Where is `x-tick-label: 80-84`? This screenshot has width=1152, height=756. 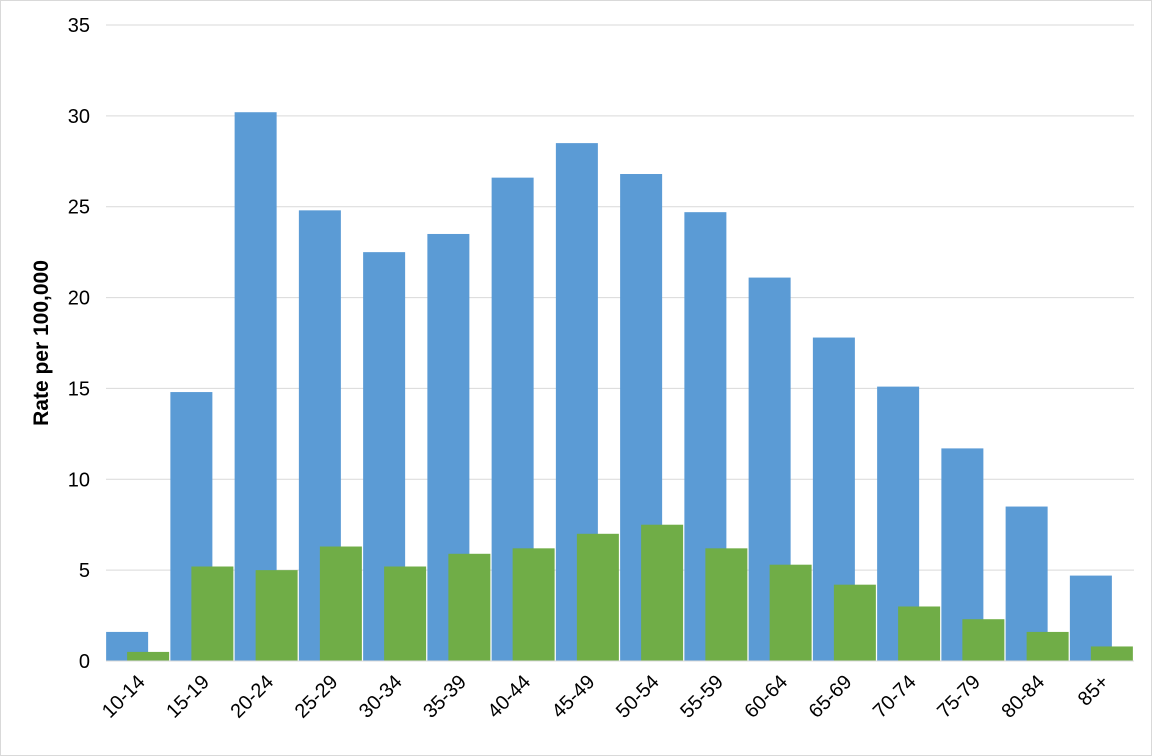
x-tick-label: 80-84 is located at coordinates (1023, 697).